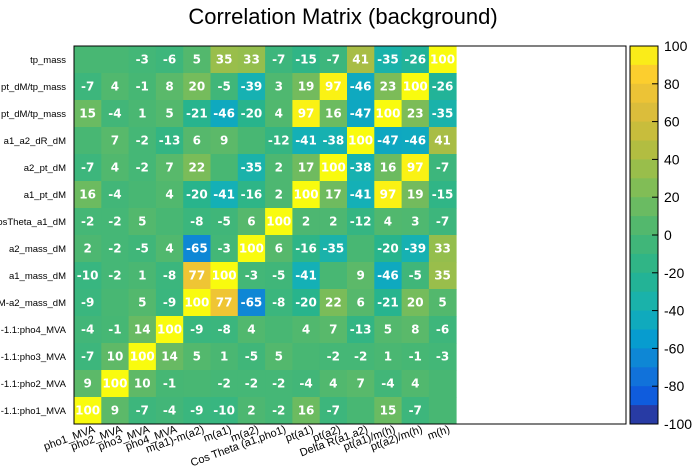 The width and height of the screenshot is (696, 472). What do you see at coordinates (299, 434) in the screenshot?
I see `x-axis-label: pt(a1)` at bounding box center [299, 434].